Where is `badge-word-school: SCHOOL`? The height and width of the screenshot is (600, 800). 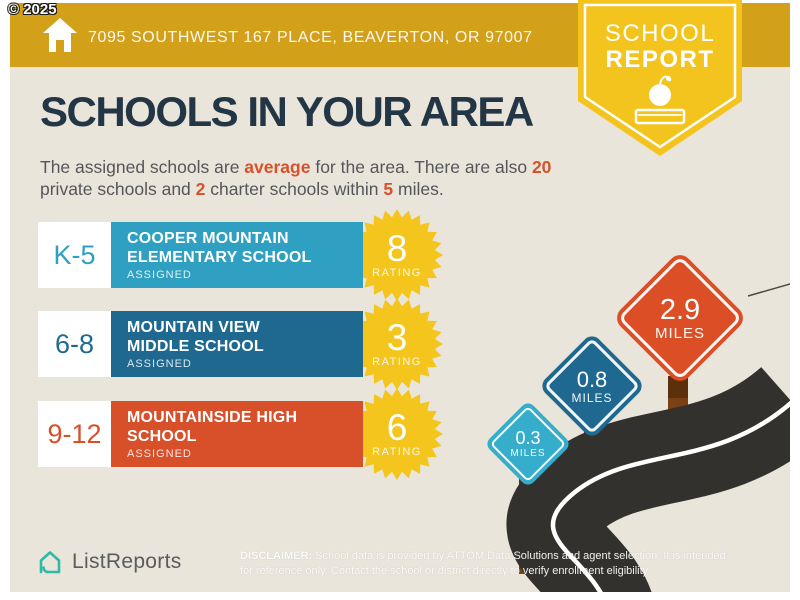
badge-word-school: SCHOOL is located at coordinates (660, 33).